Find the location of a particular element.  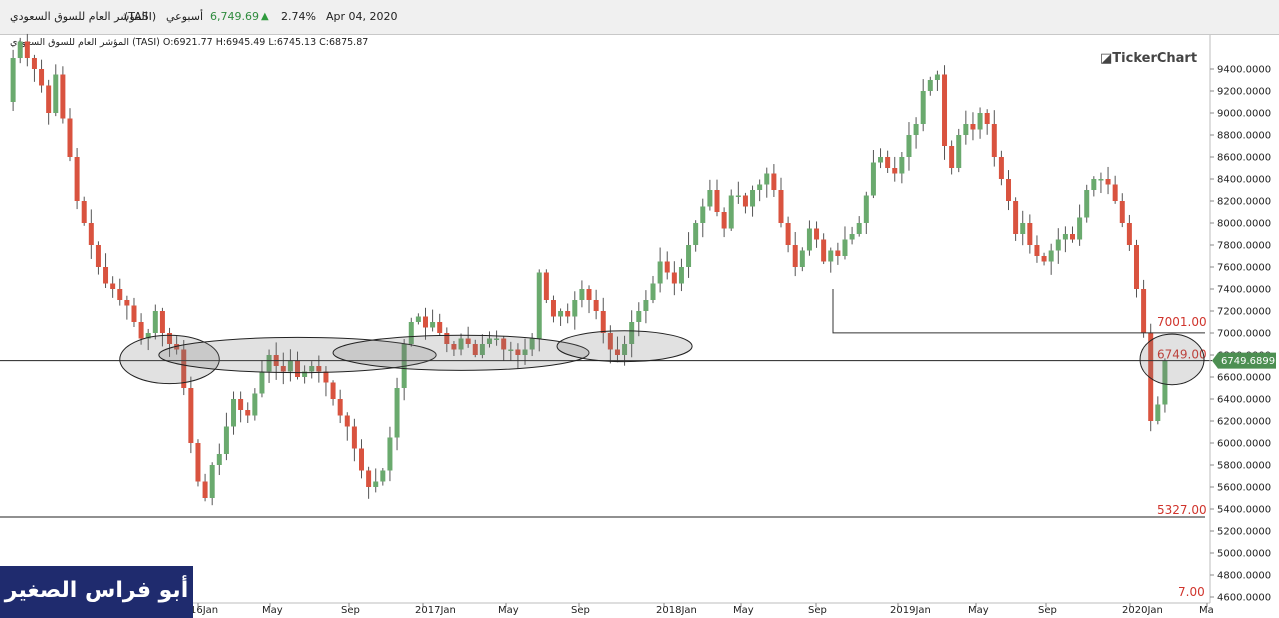

price-tag-label: 6749.6899 is located at coordinates (1248, 361).